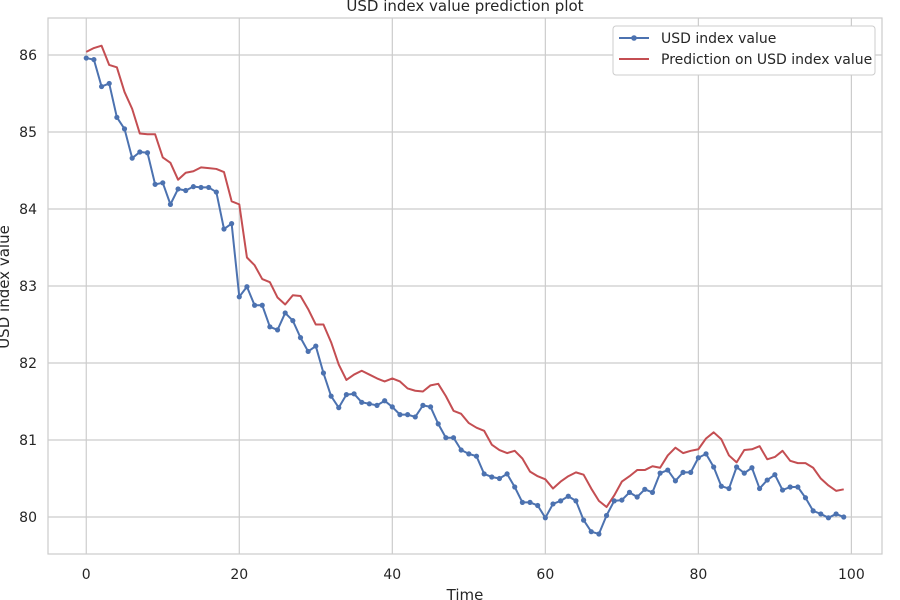  Describe the element at coordinates (28, 364) in the screenshot. I see `y-tick-label: 82` at that location.